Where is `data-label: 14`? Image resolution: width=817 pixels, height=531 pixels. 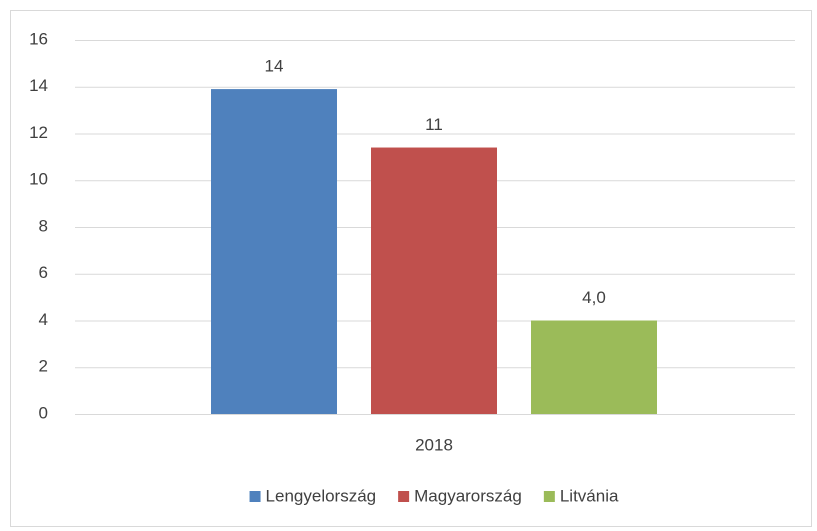
data-label: 14 is located at coordinates (274, 66).